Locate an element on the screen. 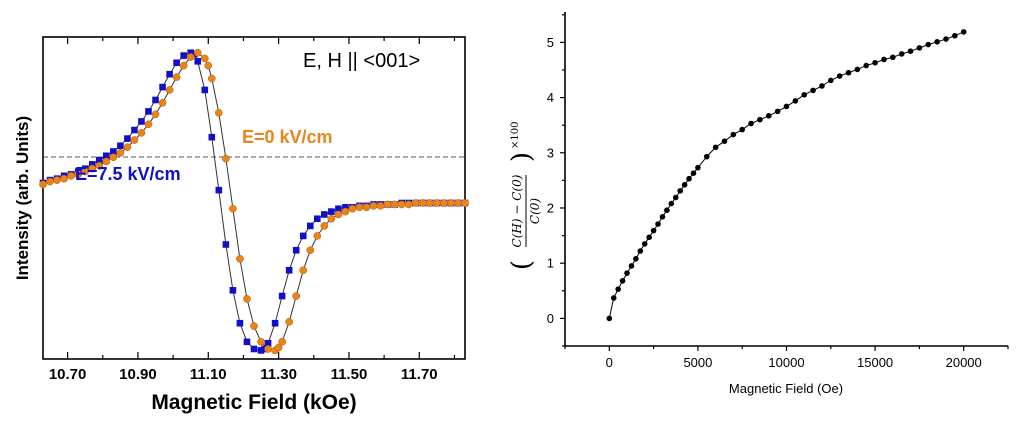 This screenshot has width=1024, height=434. right-y-tick-label: 2 is located at coordinates (550, 207).